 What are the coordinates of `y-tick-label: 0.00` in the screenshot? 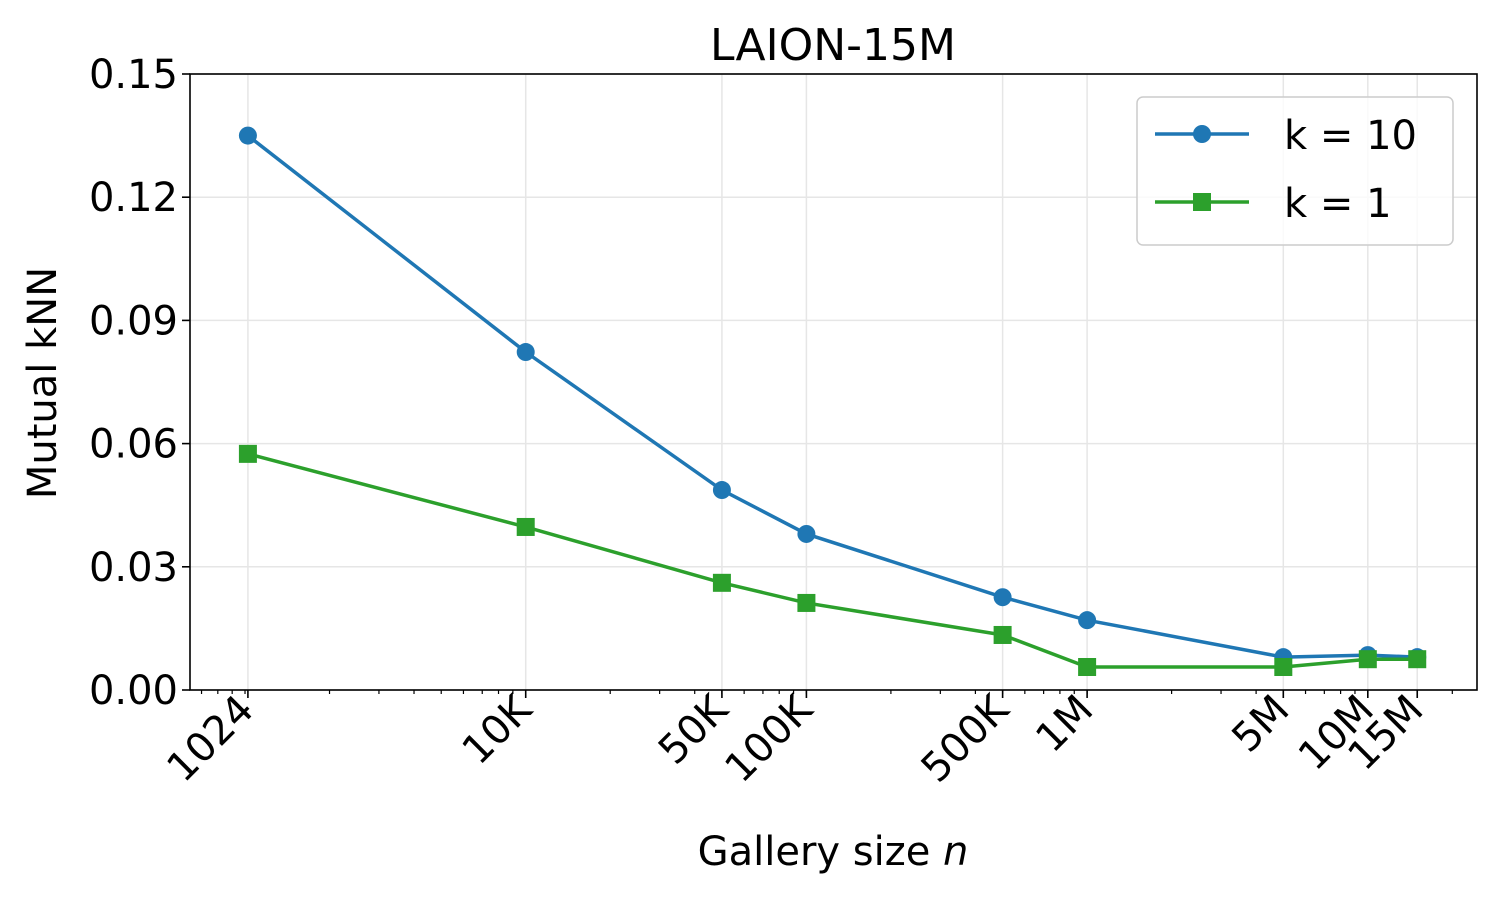 It's located at (133, 691).